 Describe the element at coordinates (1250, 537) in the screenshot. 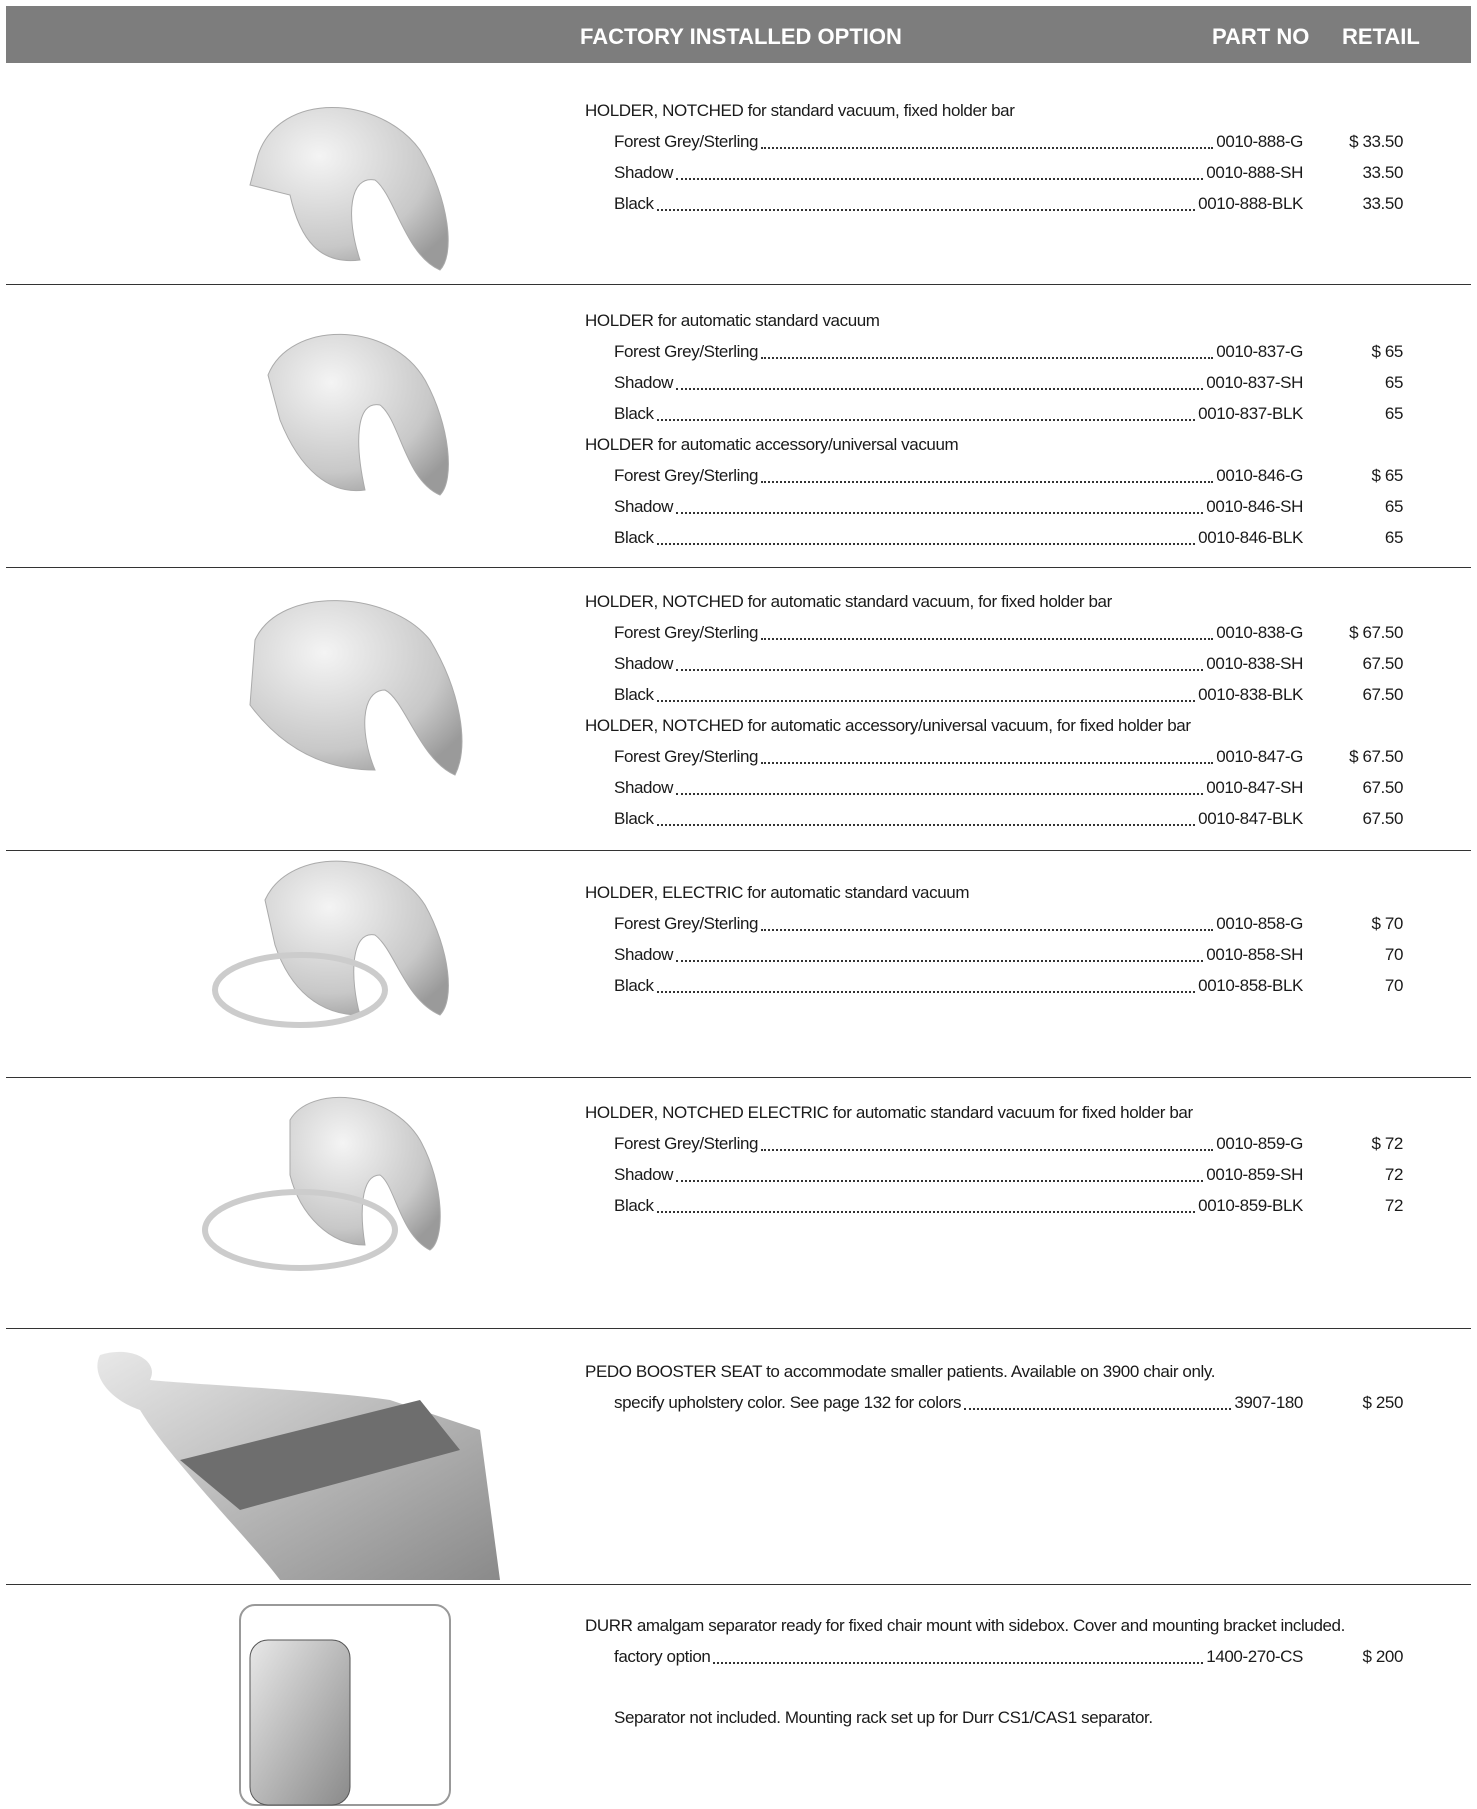

I see `part-number: 0010-846-BLK` at that location.